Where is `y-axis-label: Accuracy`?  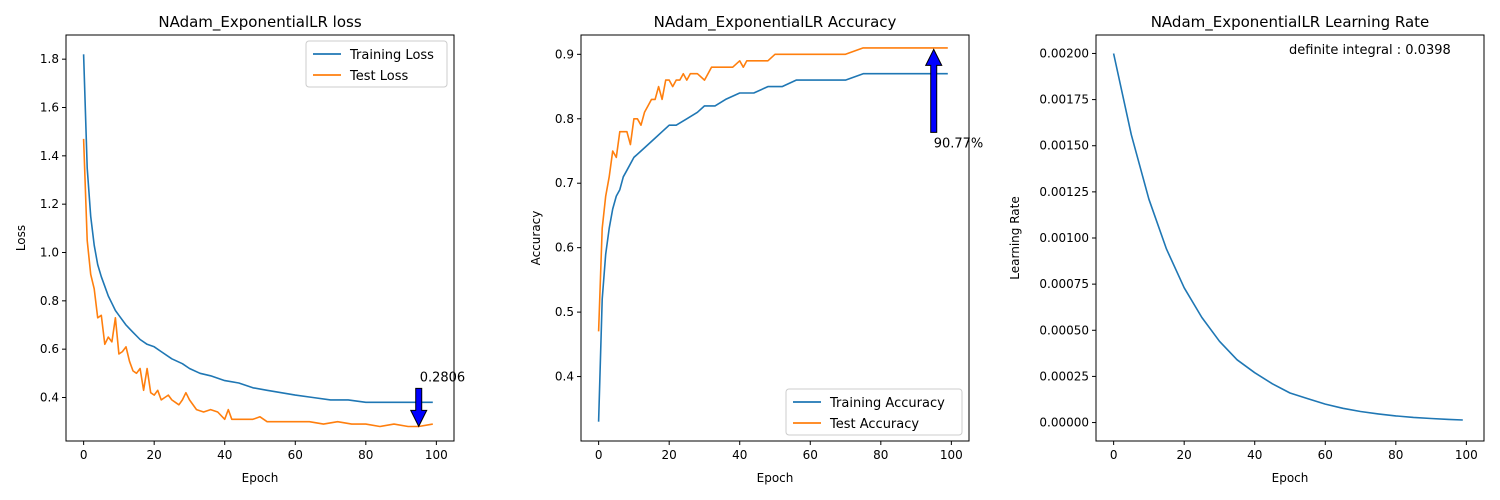 y-axis-label: Accuracy is located at coordinates (536, 238).